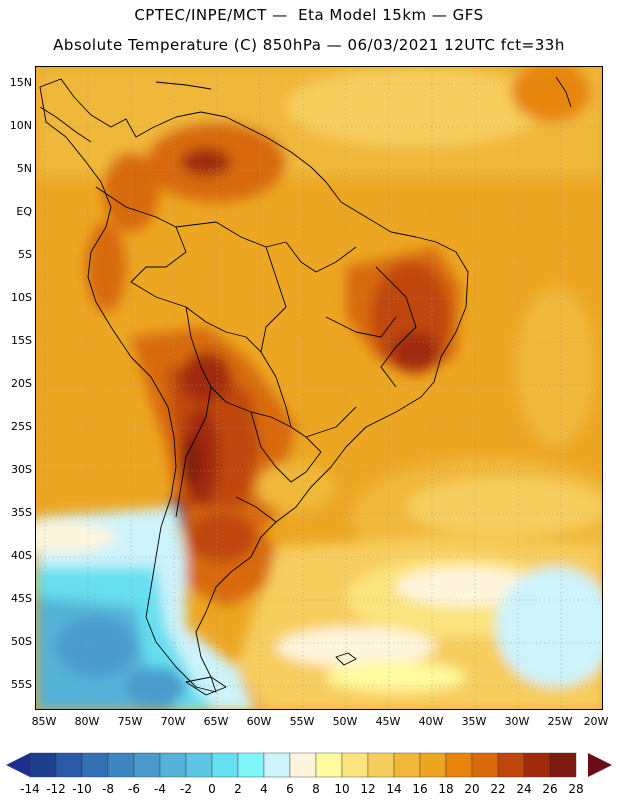 The width and height of the screenshot is (618, 800). I want to click on colorbar-label: 8, so click(316, 789).